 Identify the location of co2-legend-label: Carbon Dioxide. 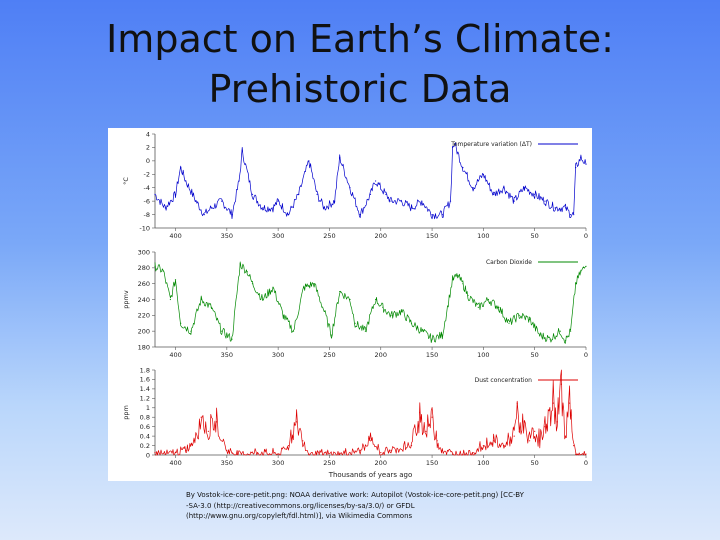
(509, 262).